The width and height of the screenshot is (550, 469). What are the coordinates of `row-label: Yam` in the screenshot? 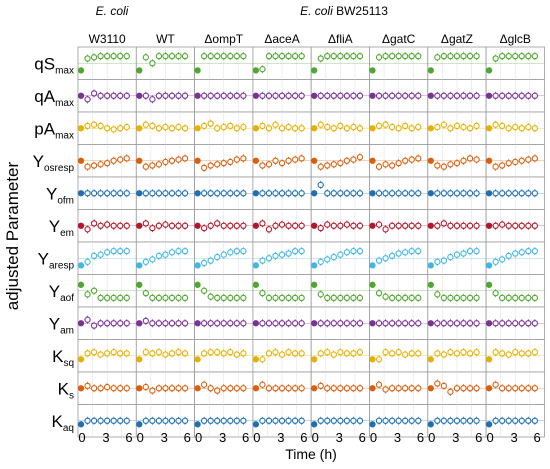 It's located at (61, 325).